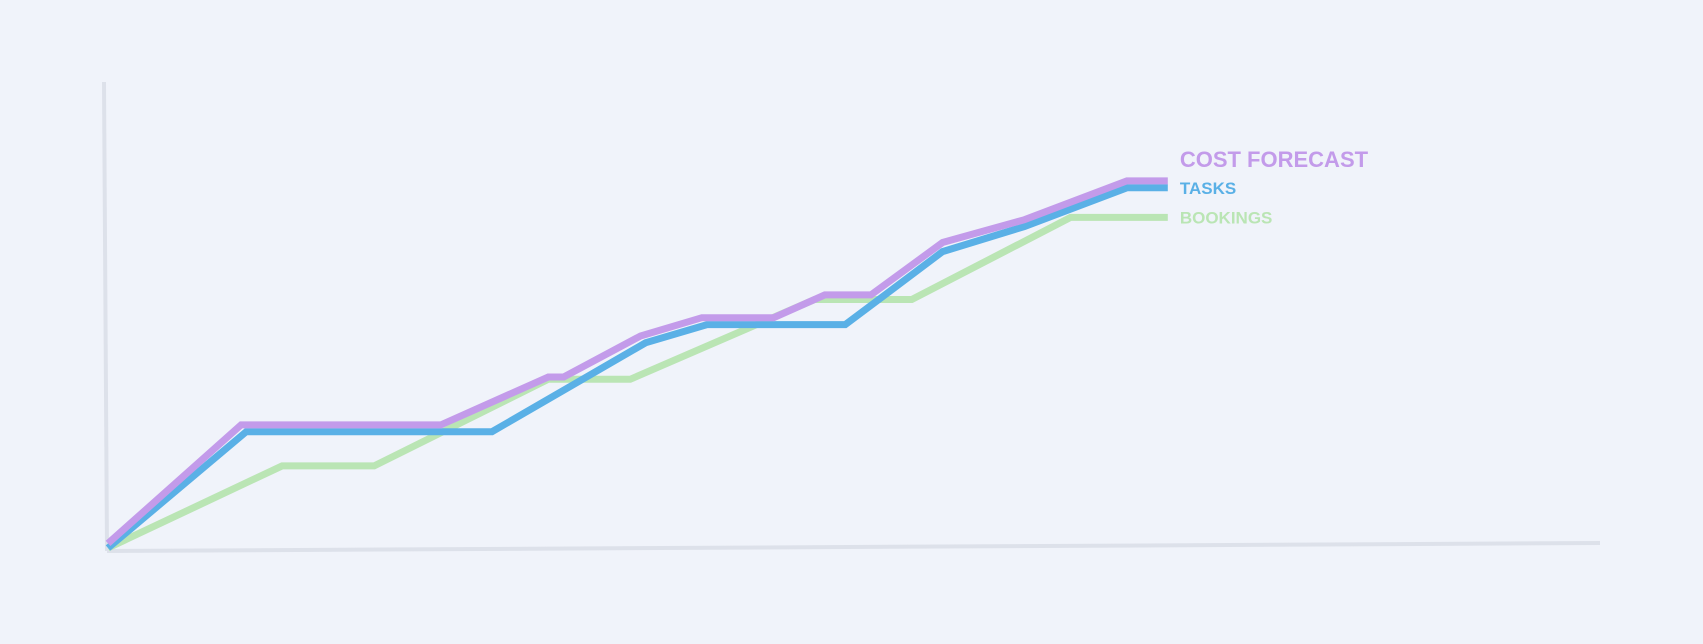  Describe the element at coordinates (1274, 187) in the screenshot. I see `legend-layer: COST FORECAST TASKS BOOKINGS` at that location.